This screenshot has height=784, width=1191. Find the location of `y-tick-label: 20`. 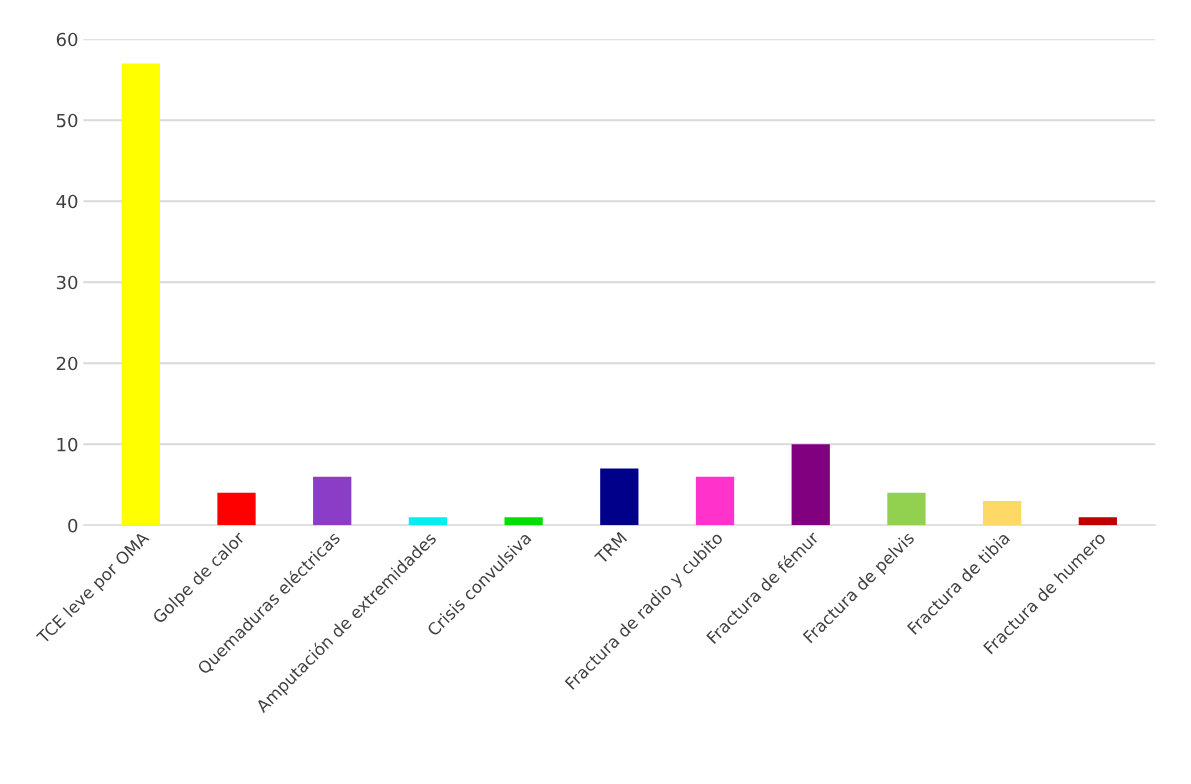

y-tick-label: 20 is located at coordinates (67, 363).